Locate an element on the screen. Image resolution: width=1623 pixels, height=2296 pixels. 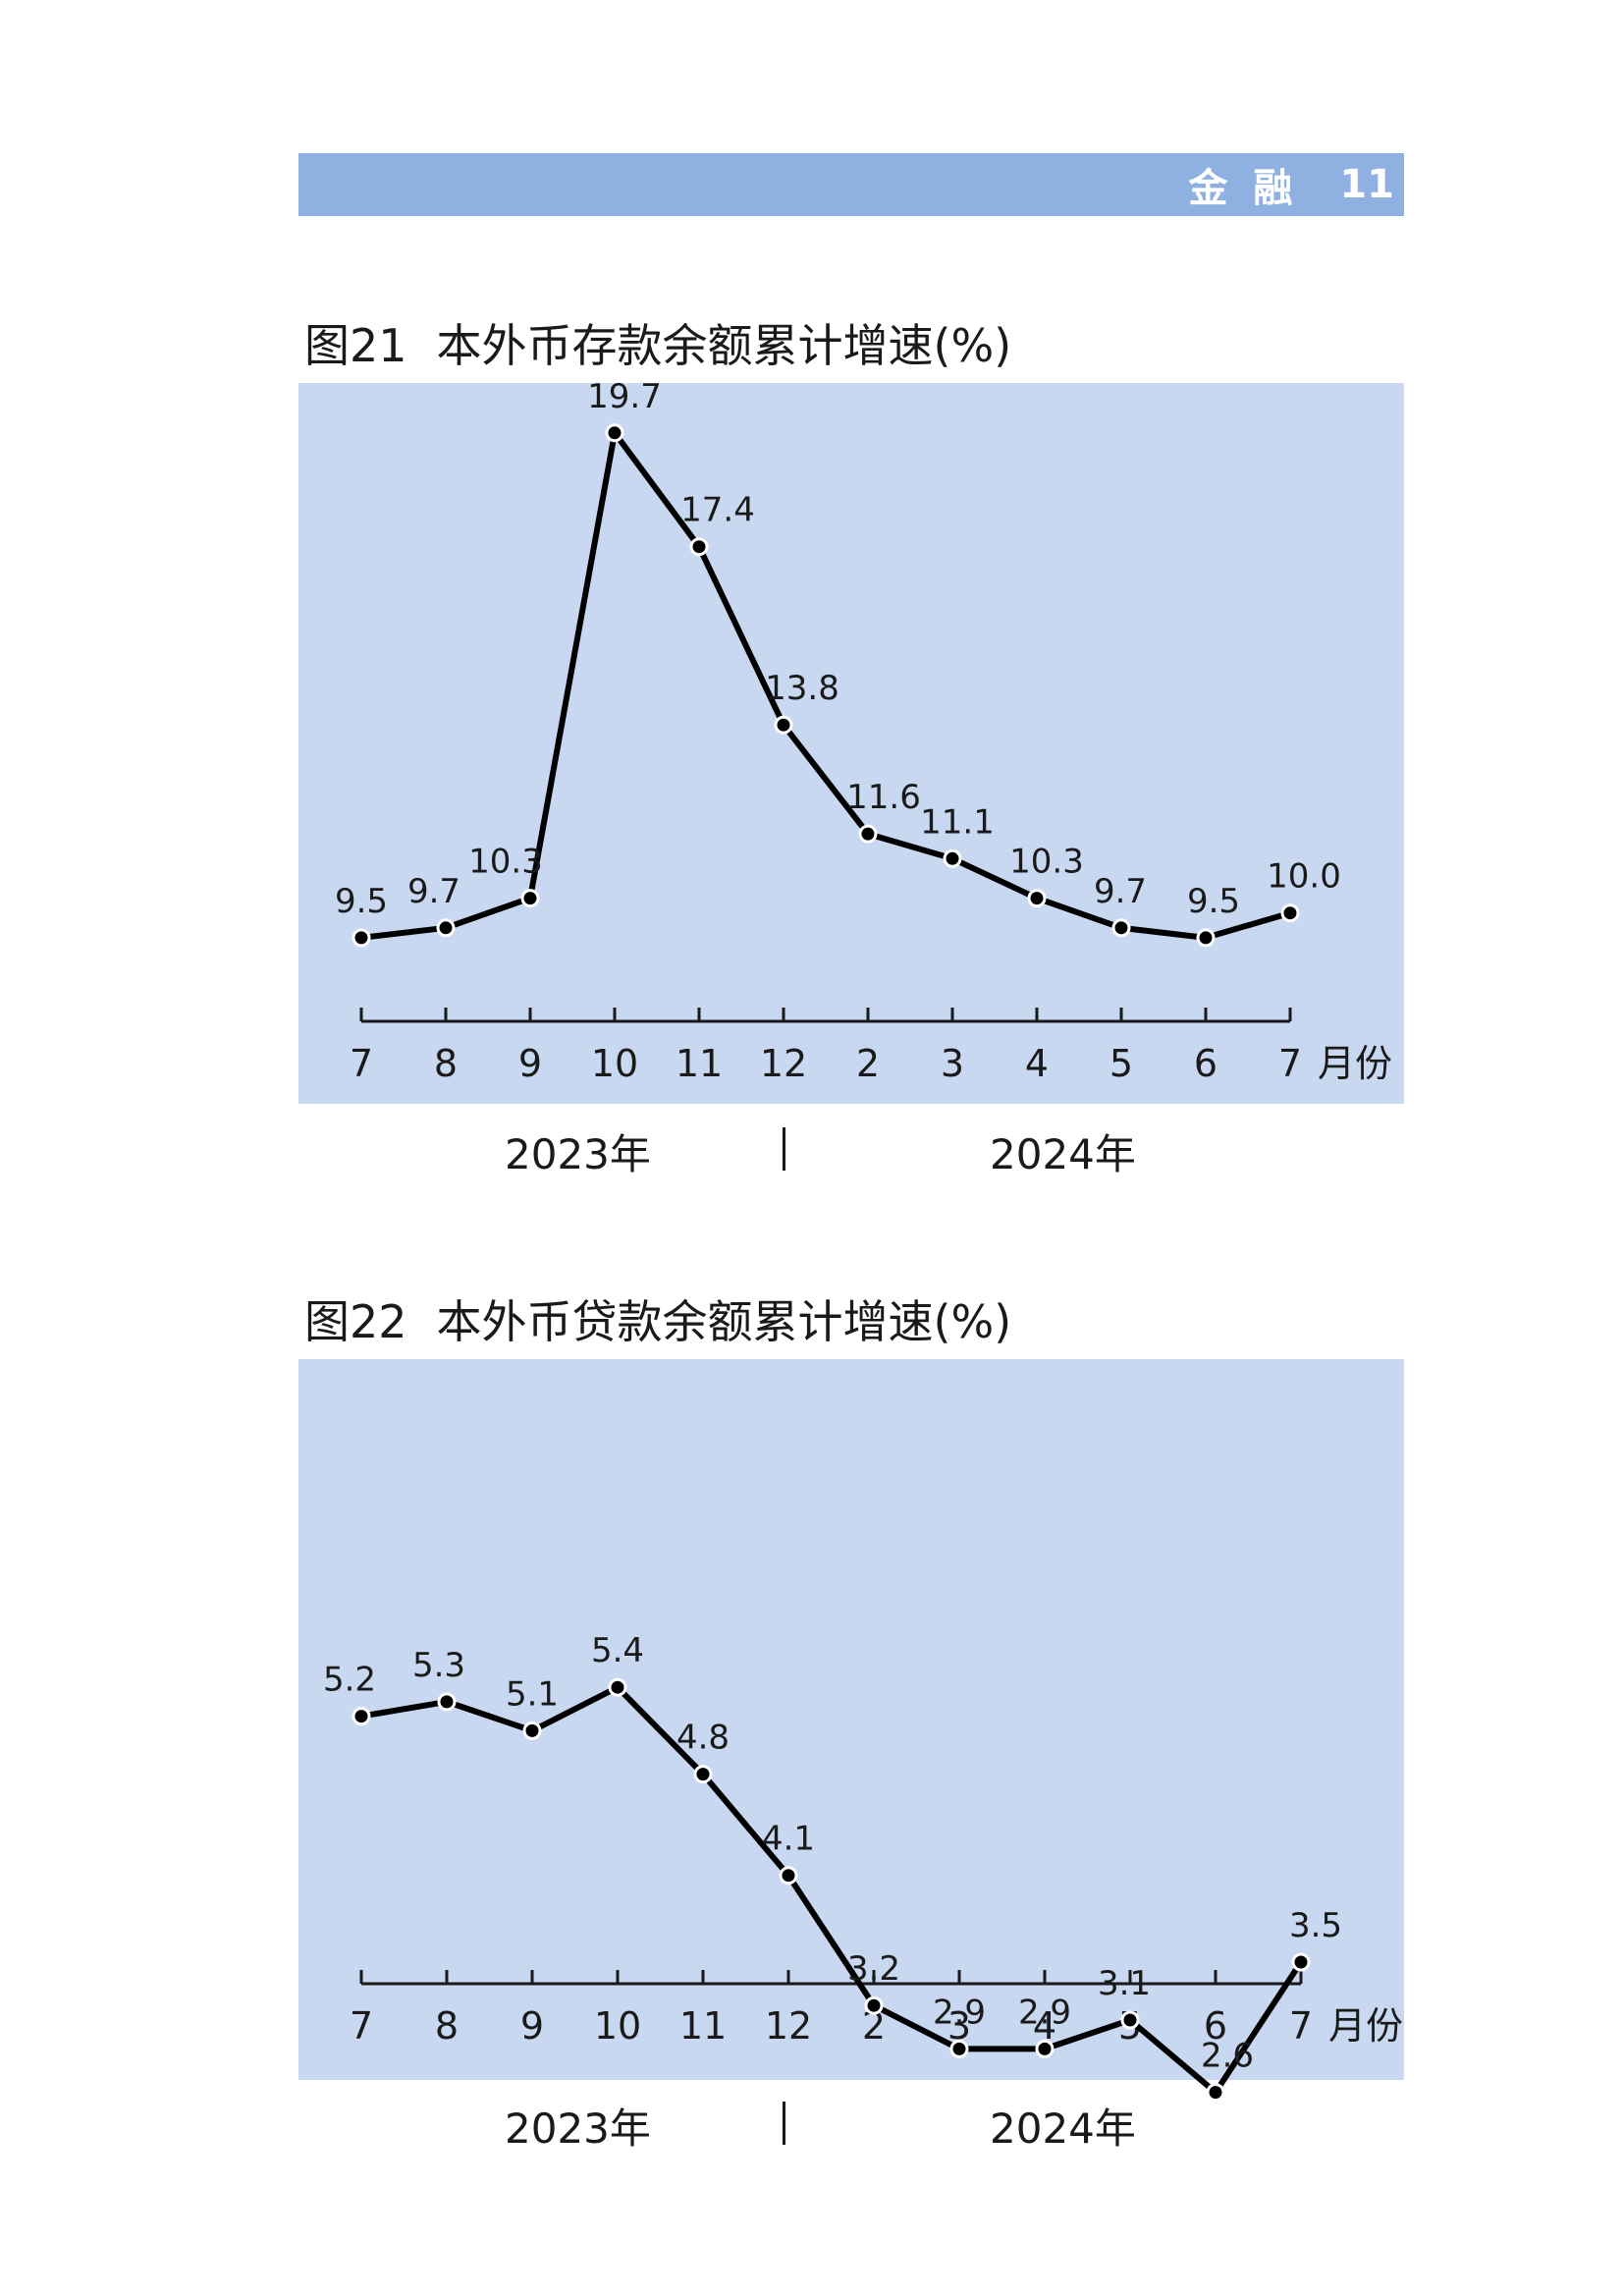
section-title: 金融 is located at coordinates (1253, 188).